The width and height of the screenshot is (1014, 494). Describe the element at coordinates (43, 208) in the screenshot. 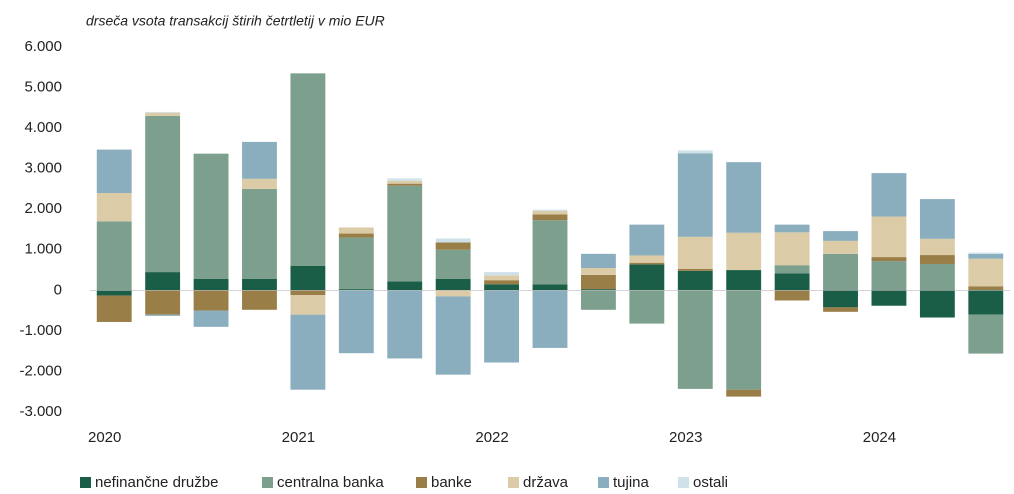

I see `y-tick-label: 2.000` at that location.